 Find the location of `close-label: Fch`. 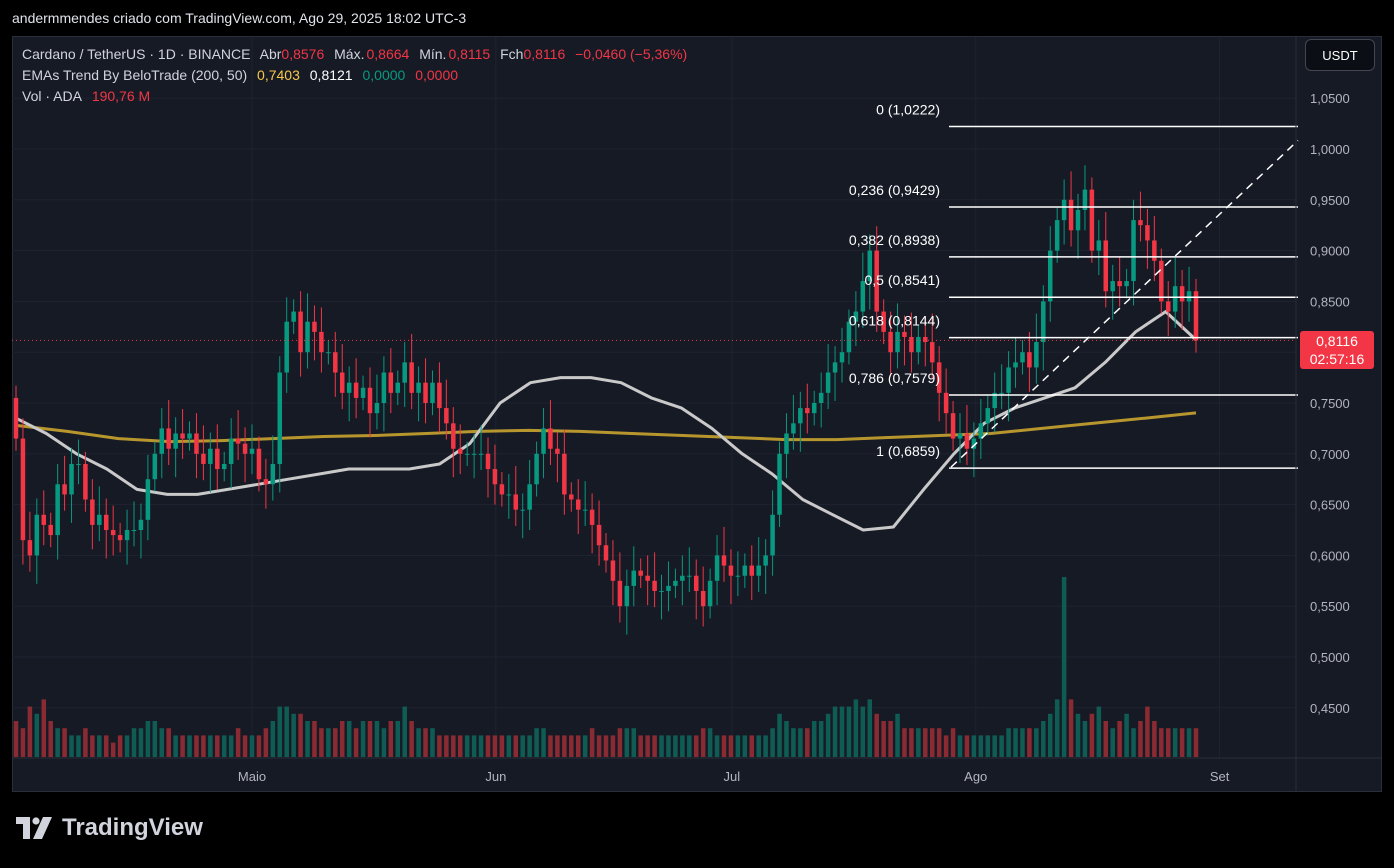

close-label: Fch is located at coordinates (512, 54).